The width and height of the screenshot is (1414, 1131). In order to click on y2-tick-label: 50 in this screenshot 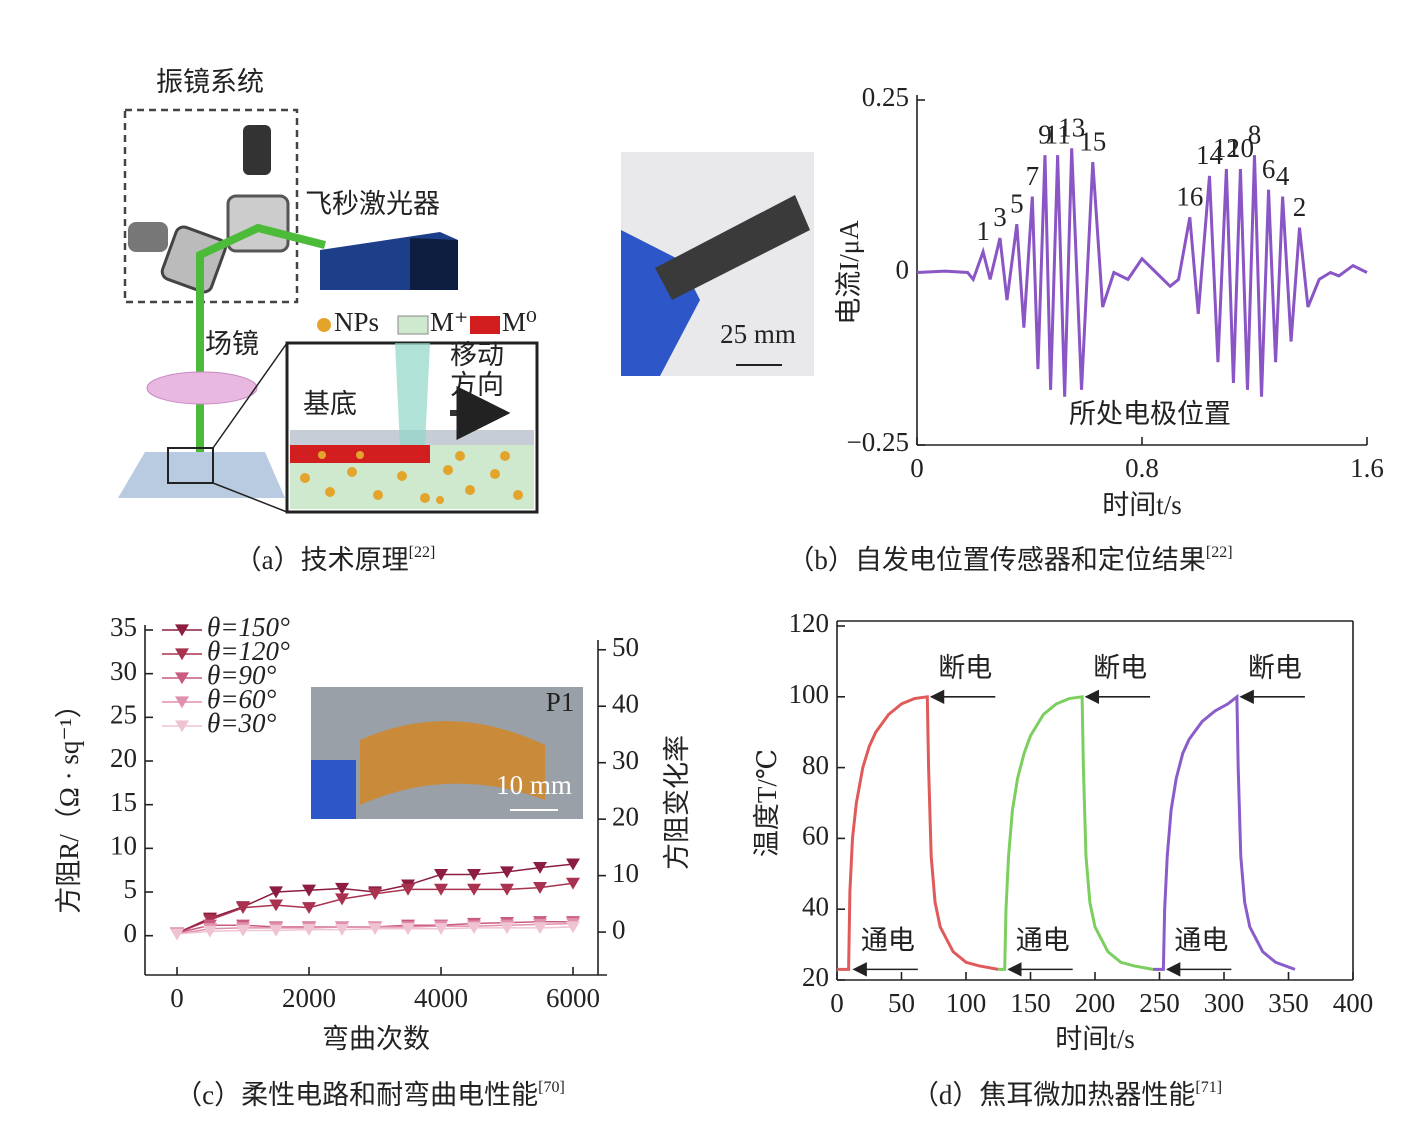, I will do `click(625, 647)`.